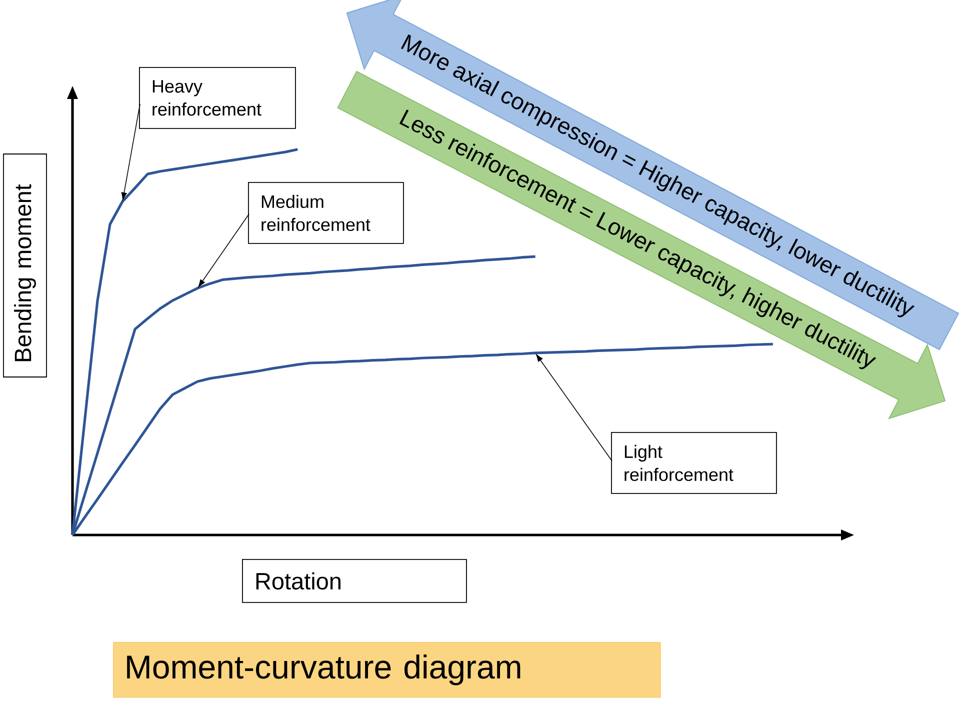 This screenshot has width=980, height=710. What do you see at coordinates (323, 670) in the screenshot?
I see `text: Moment-curvature diagram` at bounding box center [323, 670].